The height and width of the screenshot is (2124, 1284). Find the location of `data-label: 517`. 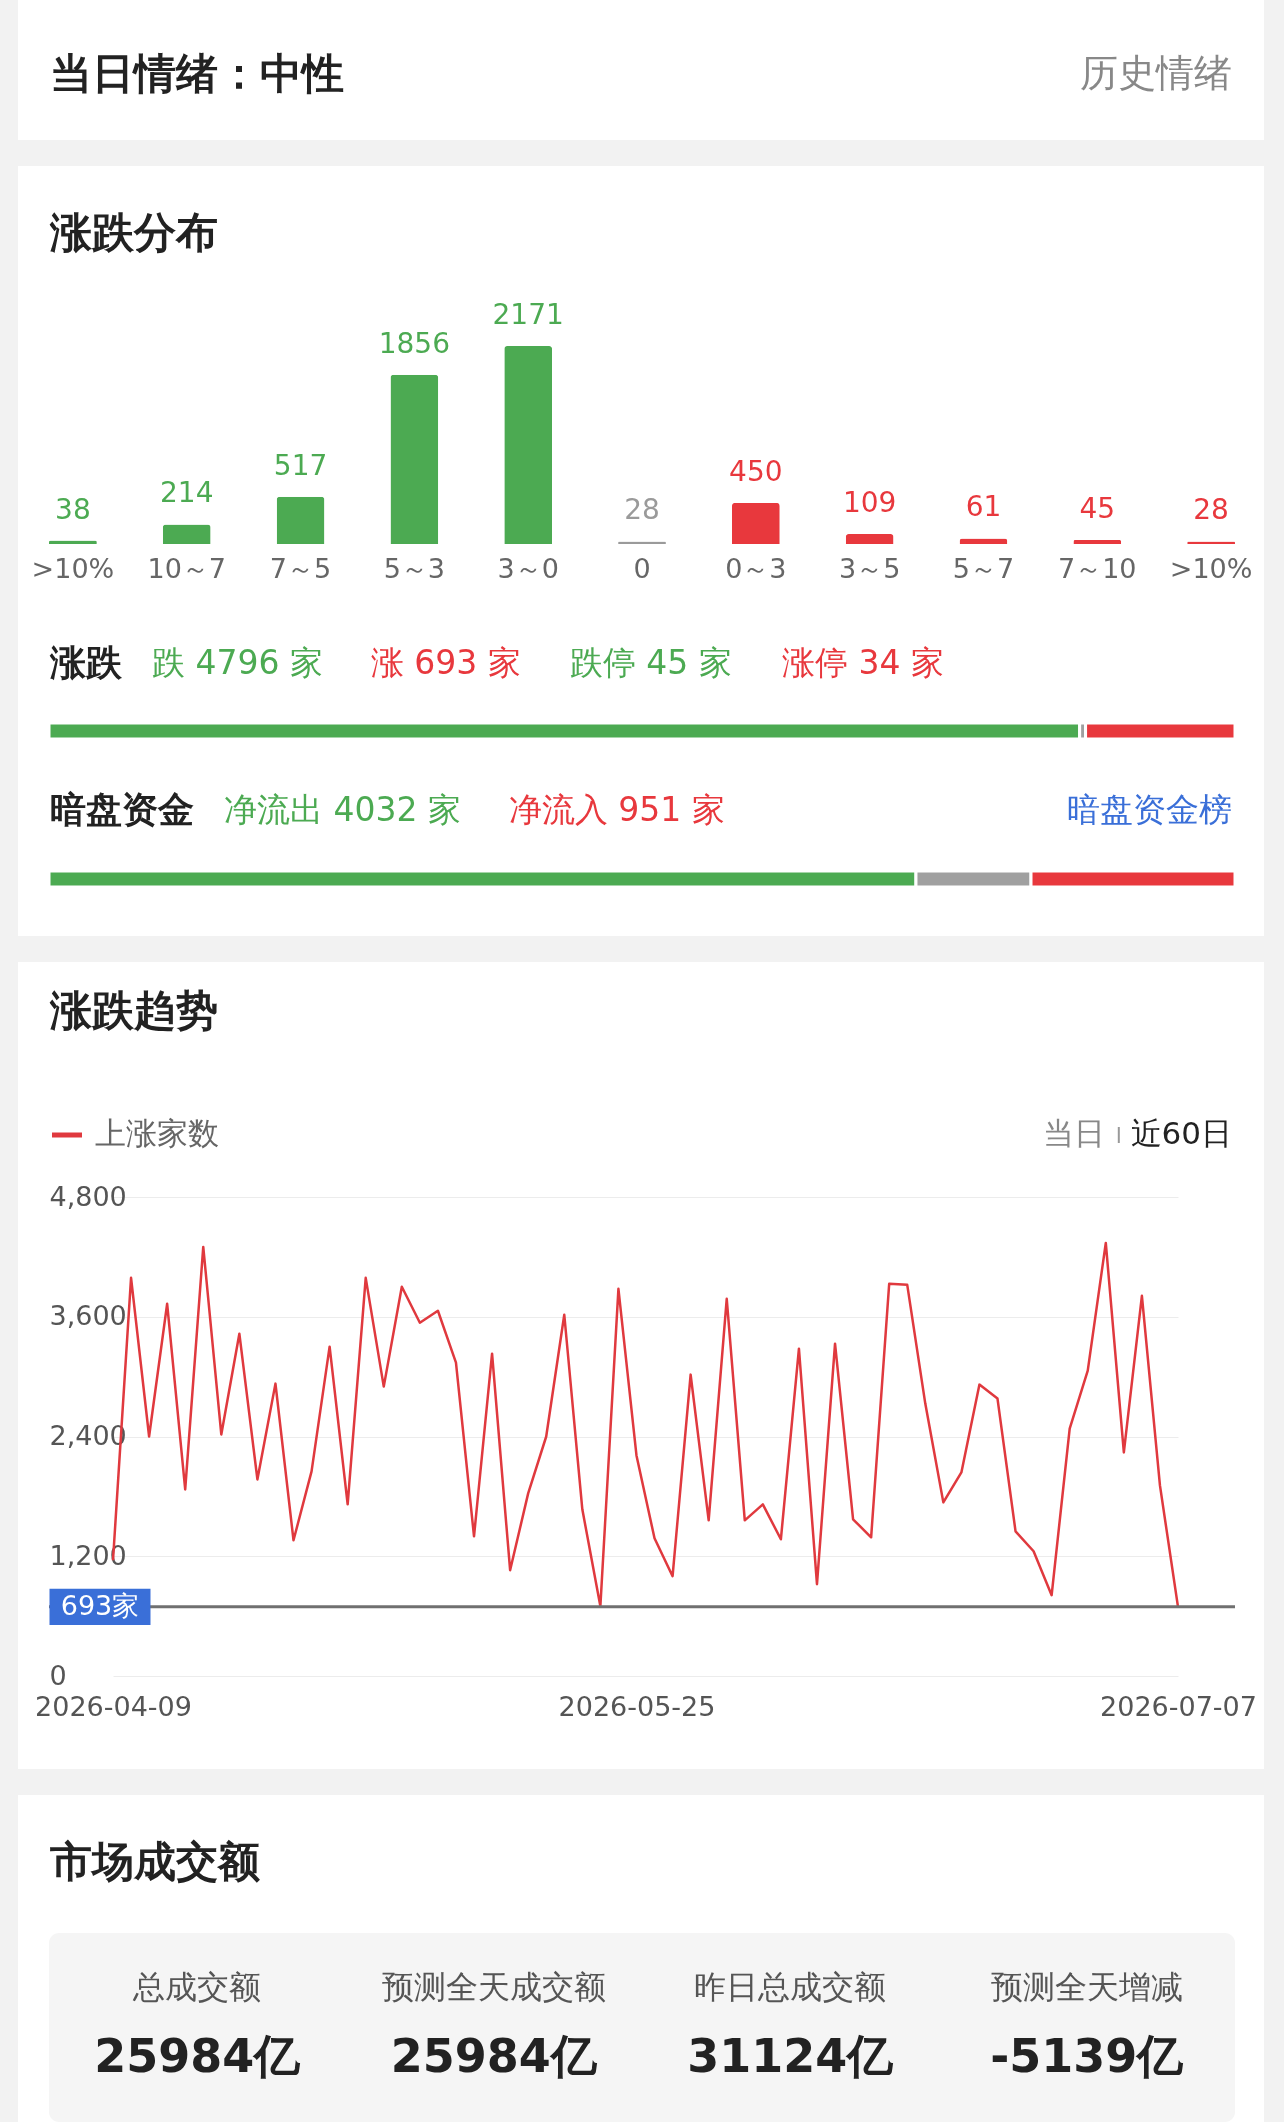

data-label: 517 is located at coordinates (300, 465).